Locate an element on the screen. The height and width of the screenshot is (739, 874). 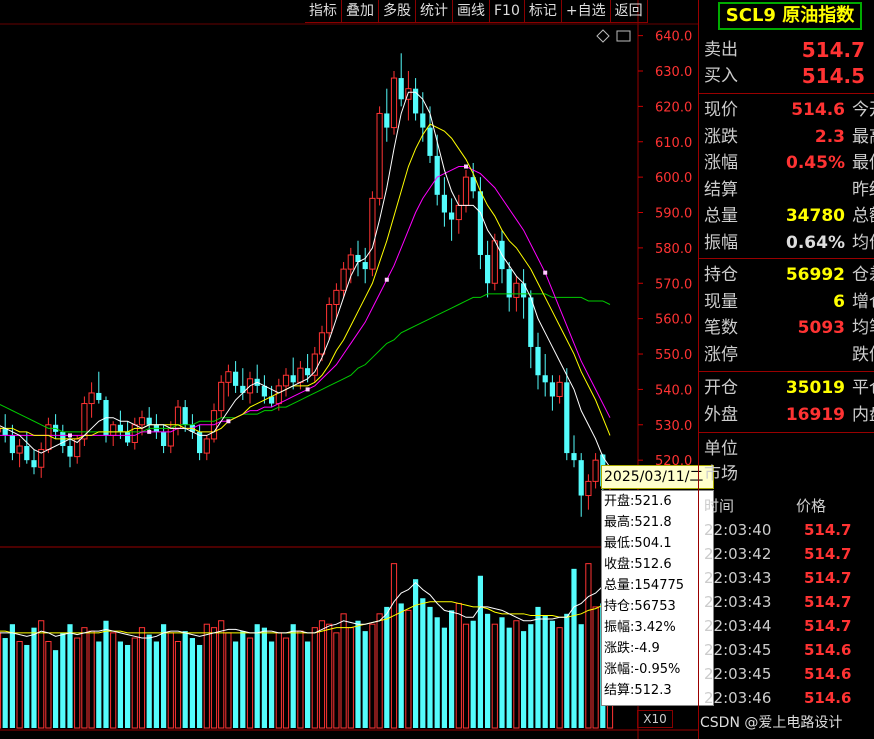
indicator-button: 指标 is located at coordinates (323, 11).